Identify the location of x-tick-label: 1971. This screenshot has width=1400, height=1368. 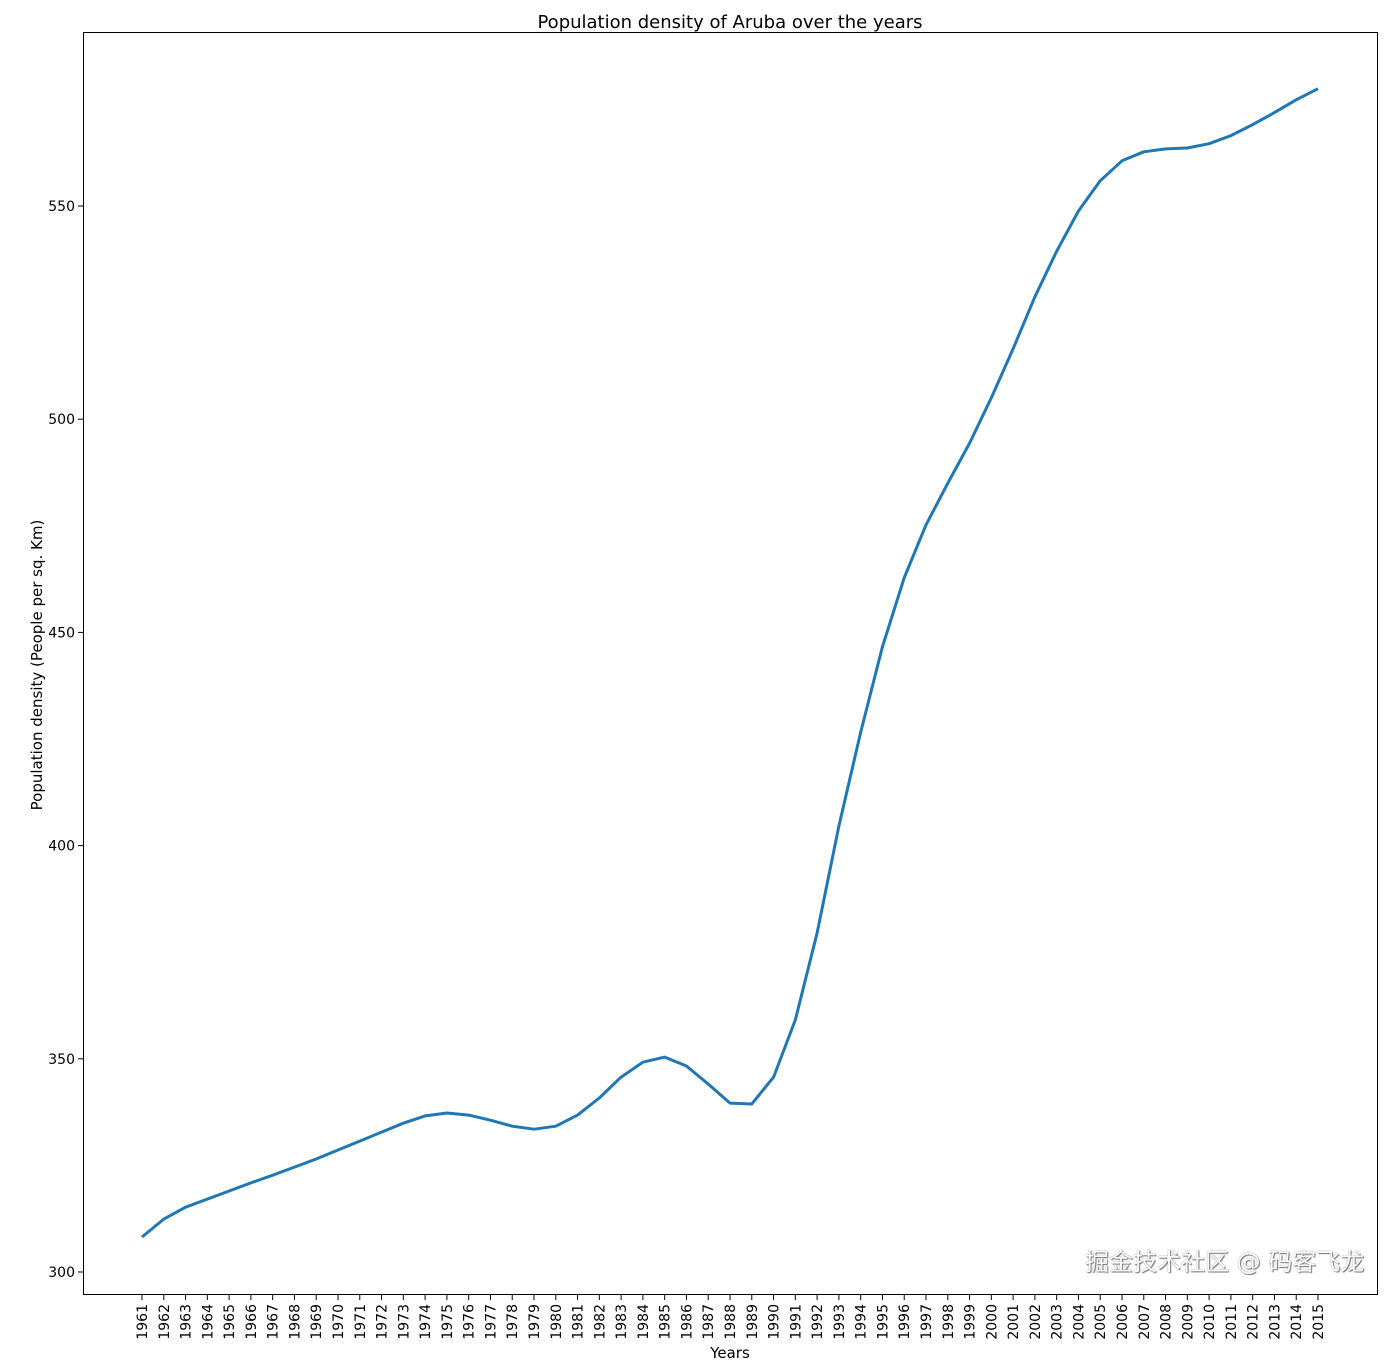
(361, 1322).